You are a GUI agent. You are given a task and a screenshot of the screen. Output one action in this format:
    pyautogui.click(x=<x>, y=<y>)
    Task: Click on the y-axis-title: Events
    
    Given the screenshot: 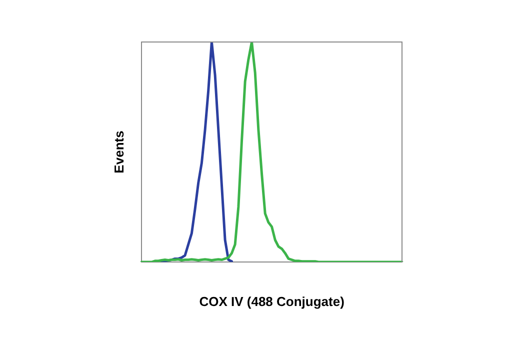 What is the action you would take?
    pyautogui.click(x=118, y=152)
    